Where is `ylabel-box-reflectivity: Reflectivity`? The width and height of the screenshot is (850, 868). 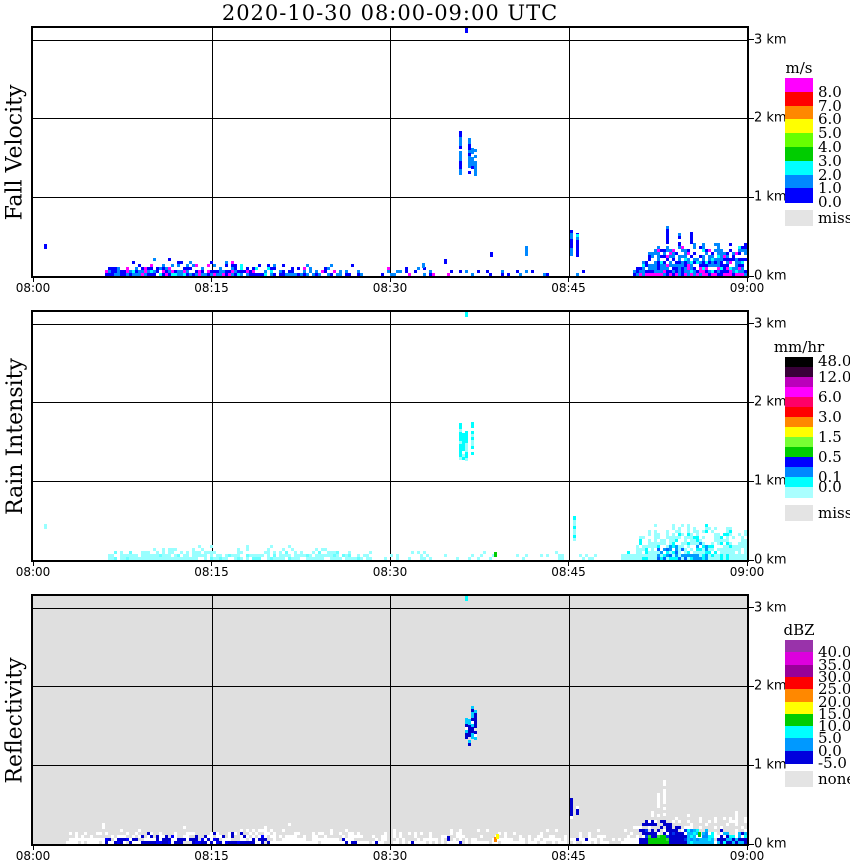
ylabel-box-reflectivity: Reflectivity is located at coordinates (15, 720).